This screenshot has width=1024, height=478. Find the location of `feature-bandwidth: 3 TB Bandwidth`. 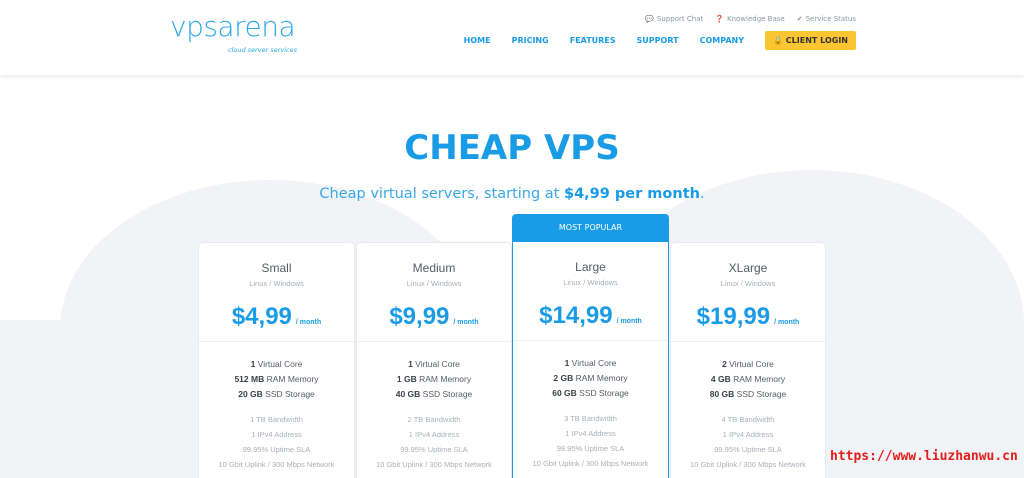

feature-bandwidth: 3 TB Bandwidth is located at coordinates (590, 418).